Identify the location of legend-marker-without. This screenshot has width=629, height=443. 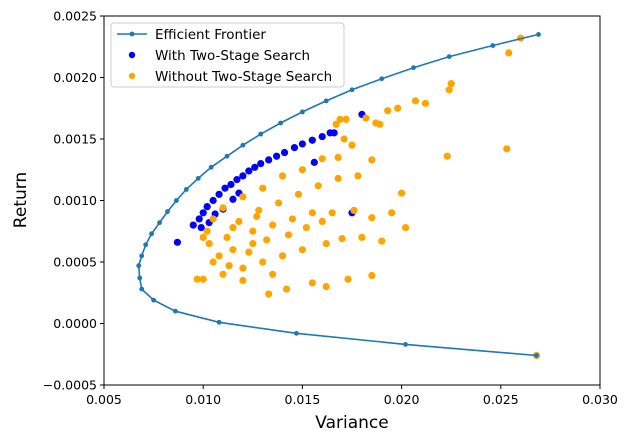
(132, 76).